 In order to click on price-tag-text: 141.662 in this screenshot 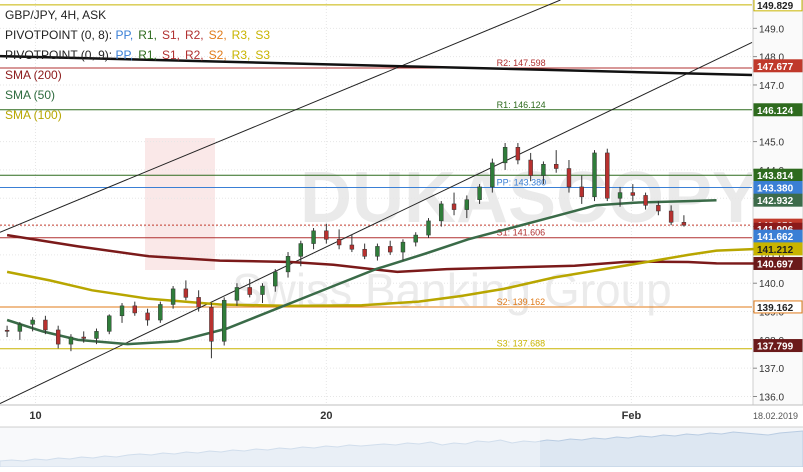, I will do `click(775, 237)`.